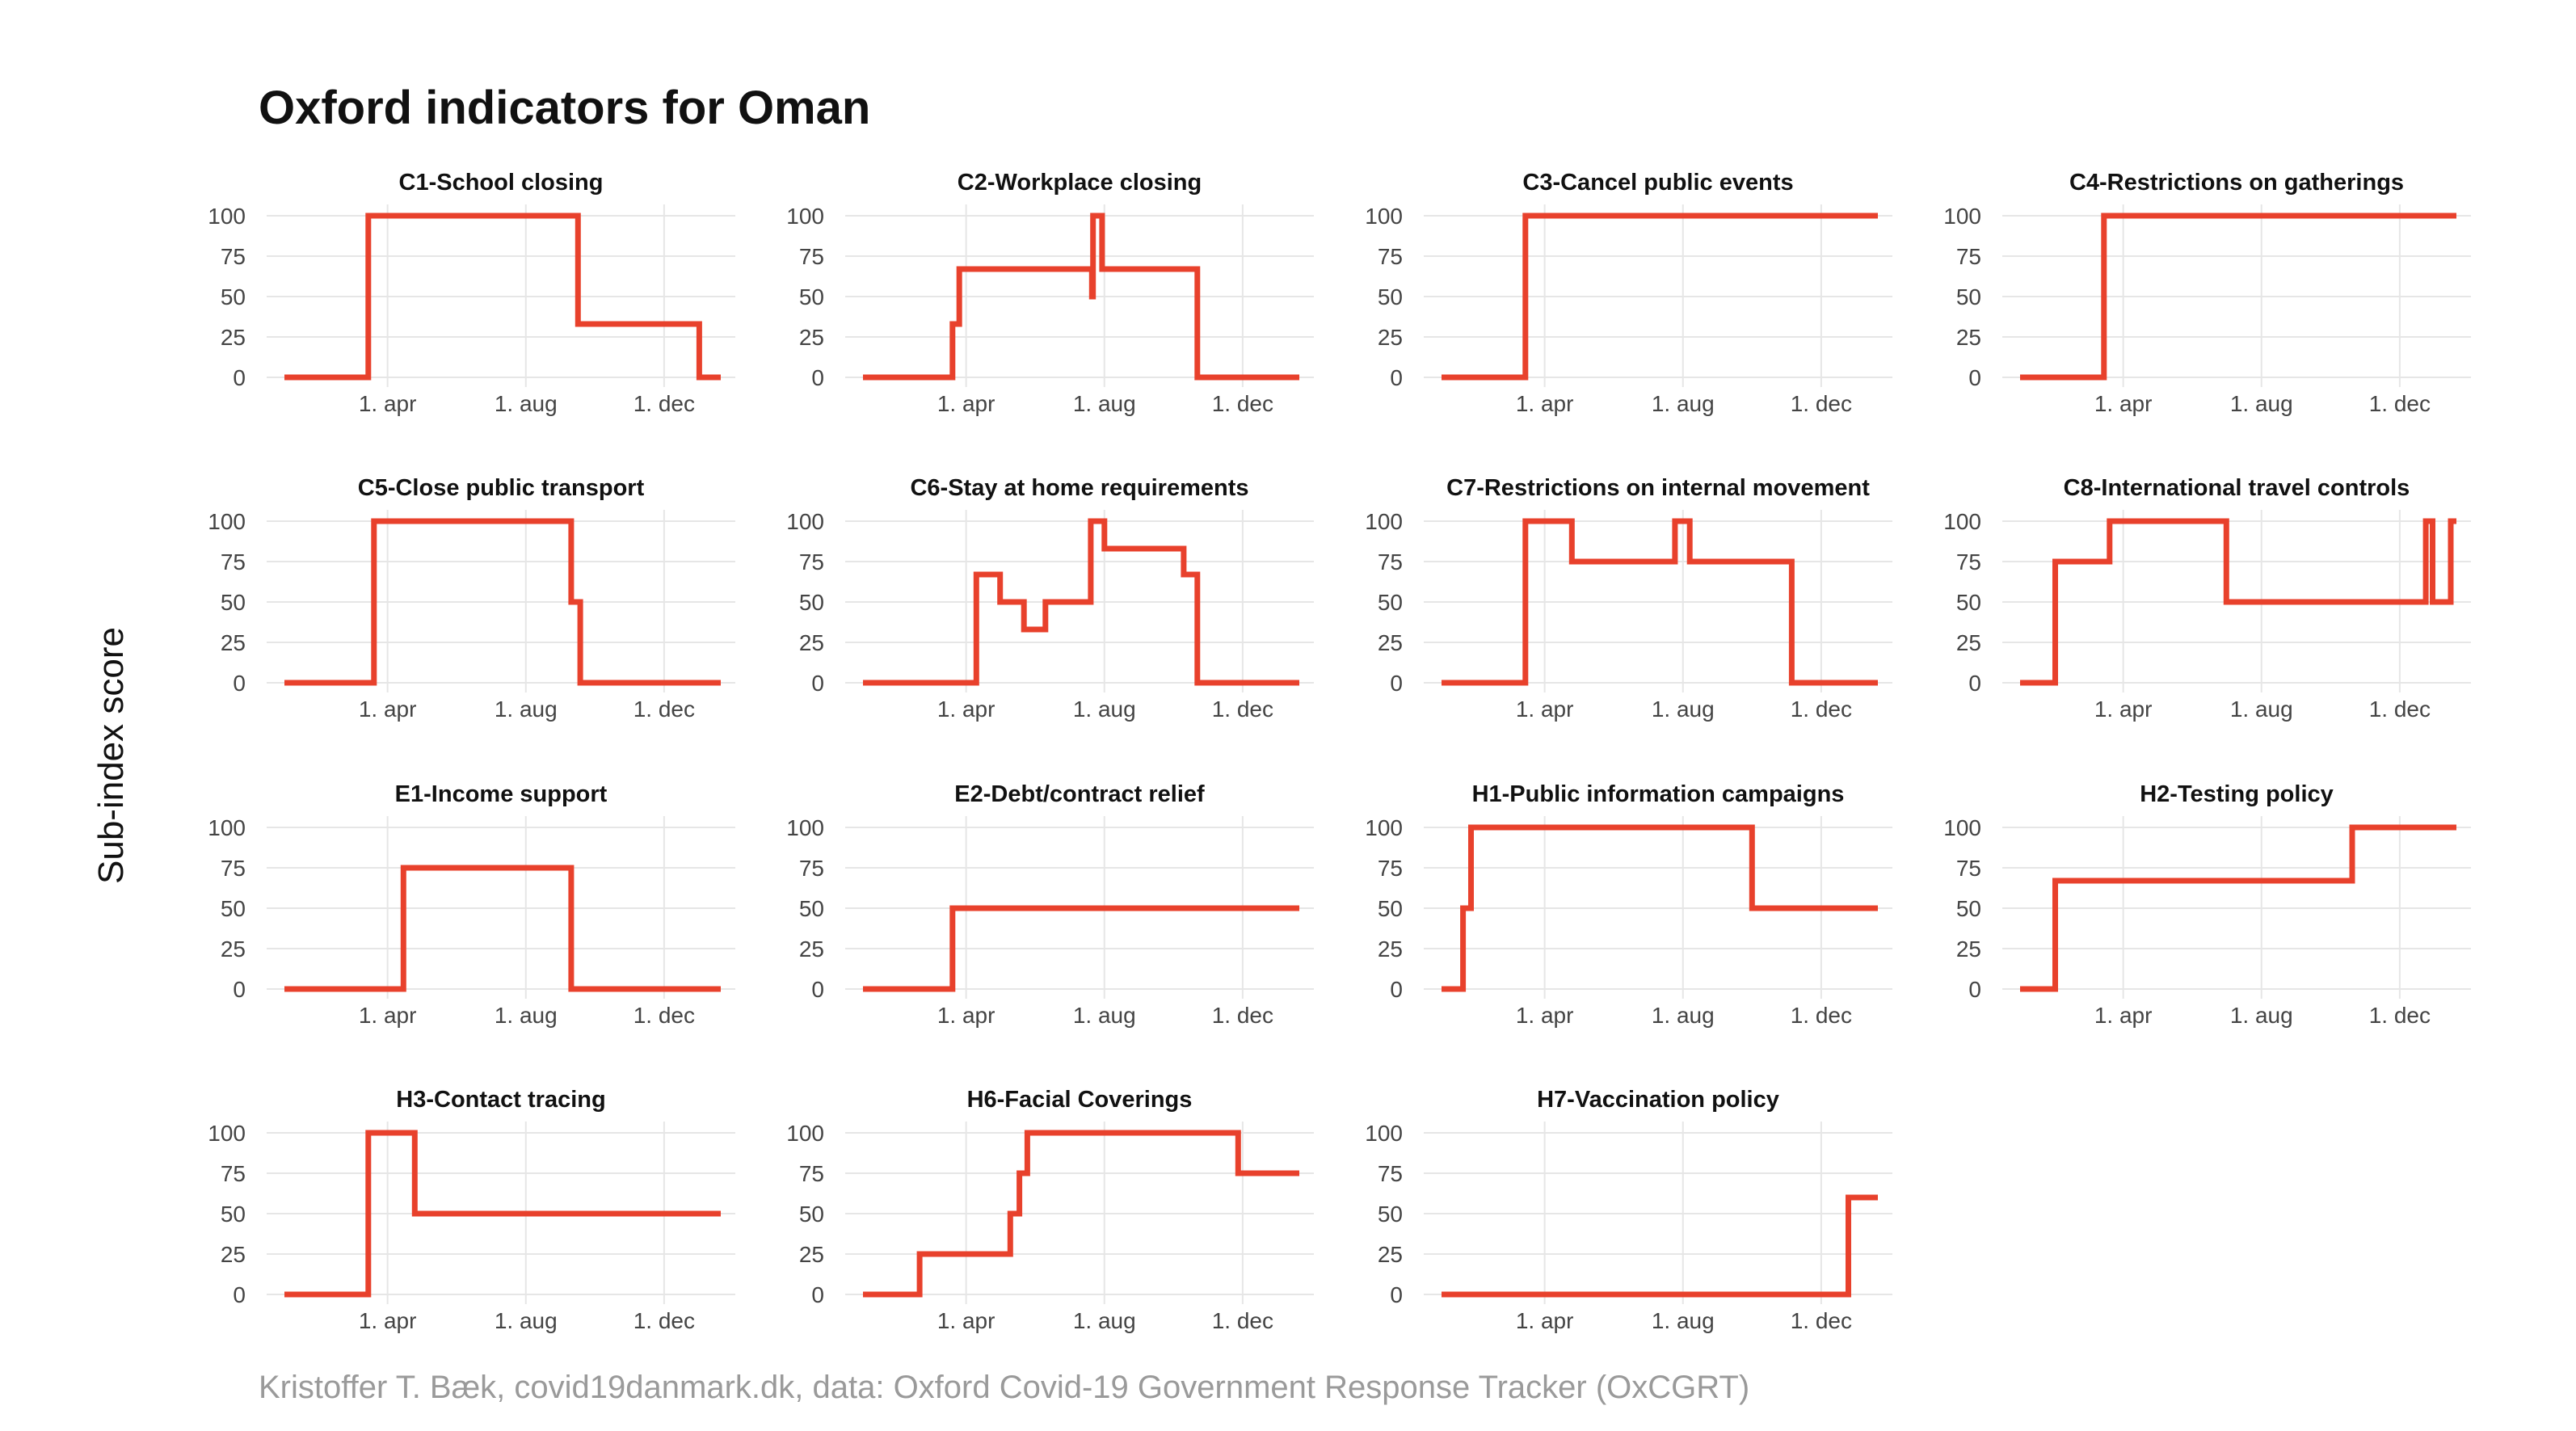 Image resolution: width=2576 pixels, height=1431 pixels. Describe the element at coordinates (2236, 183) in the screenshot. I see `panel-title: C4-Restrictions on gatherings` at that location.